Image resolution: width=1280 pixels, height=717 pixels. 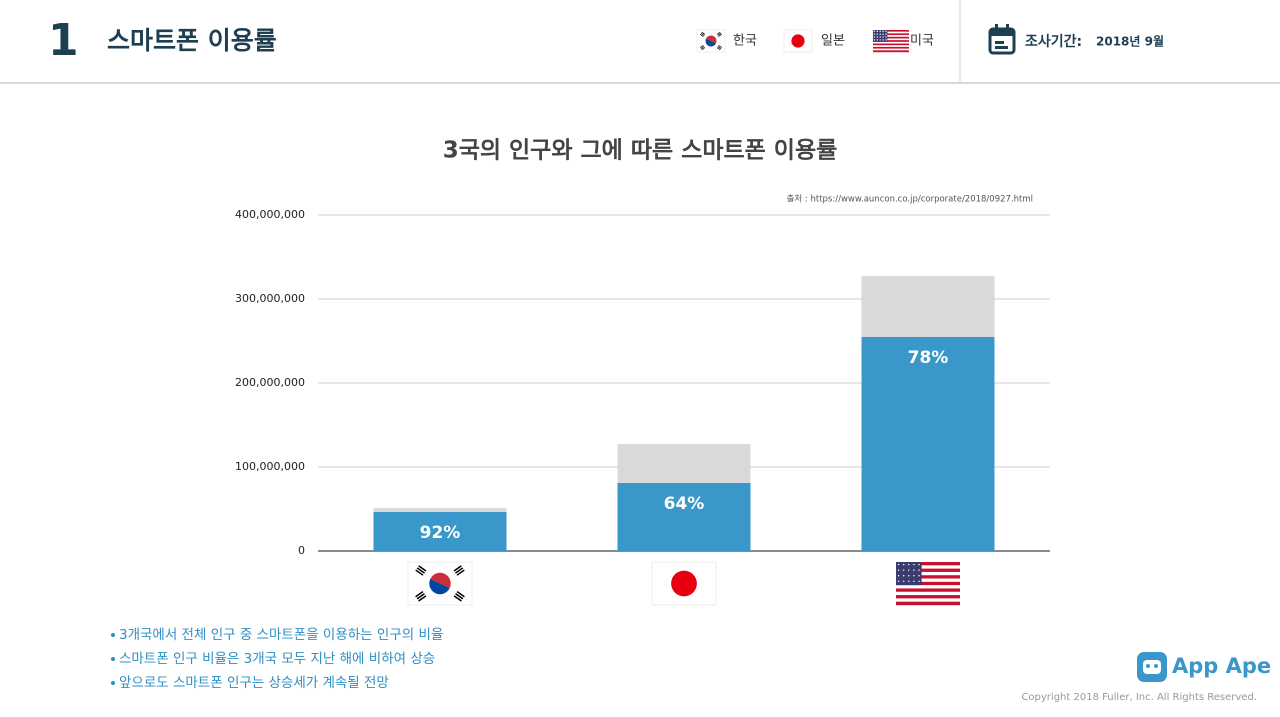 What do you see at coordinates (270, 214) in the screenshot?
I see `y-tick-label: 400,000,000` at bounding box center [270, 214].